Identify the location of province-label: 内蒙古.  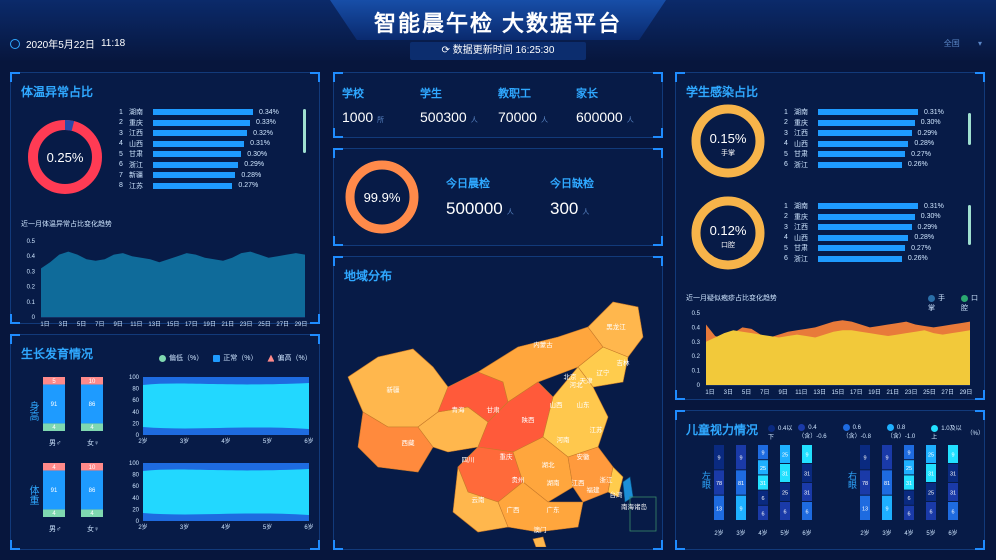
(543, 344).